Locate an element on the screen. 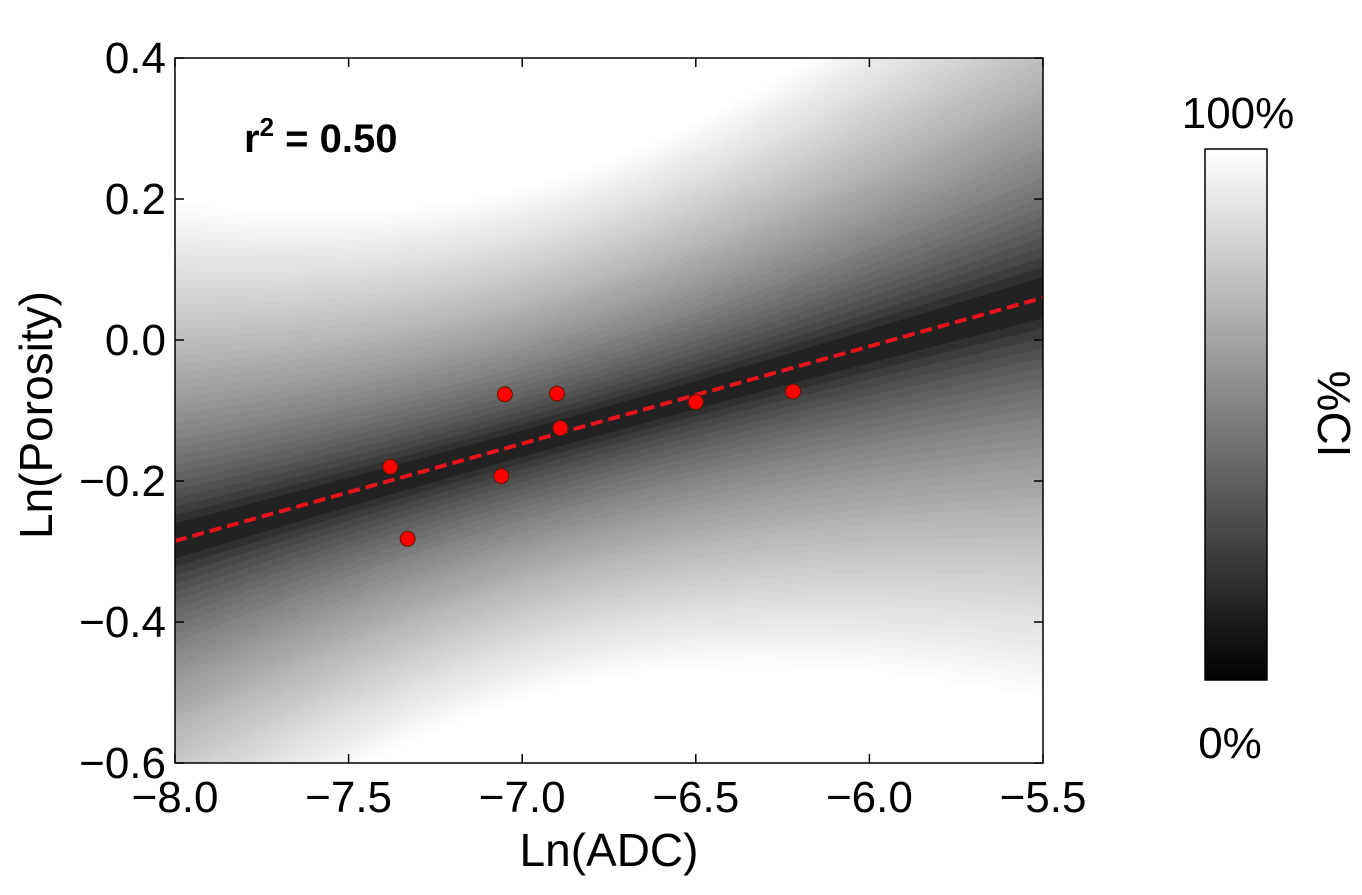 The image size is (1362, 895). x-tick-label: −7.5 is located at coordinates (348, 797).